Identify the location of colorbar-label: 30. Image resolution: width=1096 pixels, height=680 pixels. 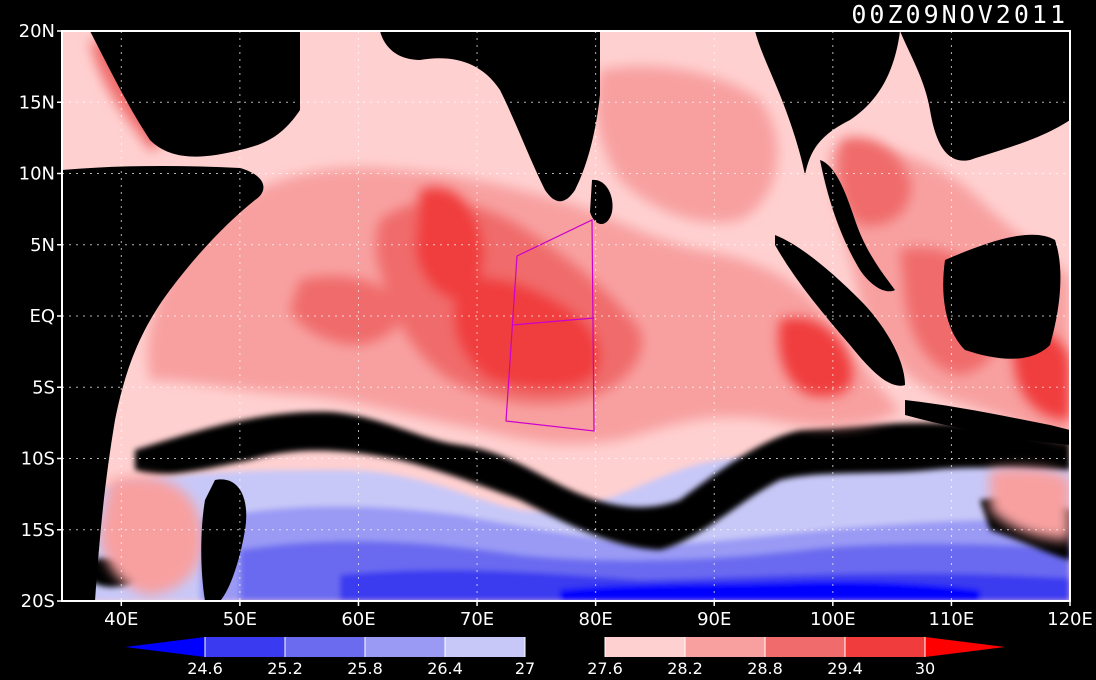
(925, 668).